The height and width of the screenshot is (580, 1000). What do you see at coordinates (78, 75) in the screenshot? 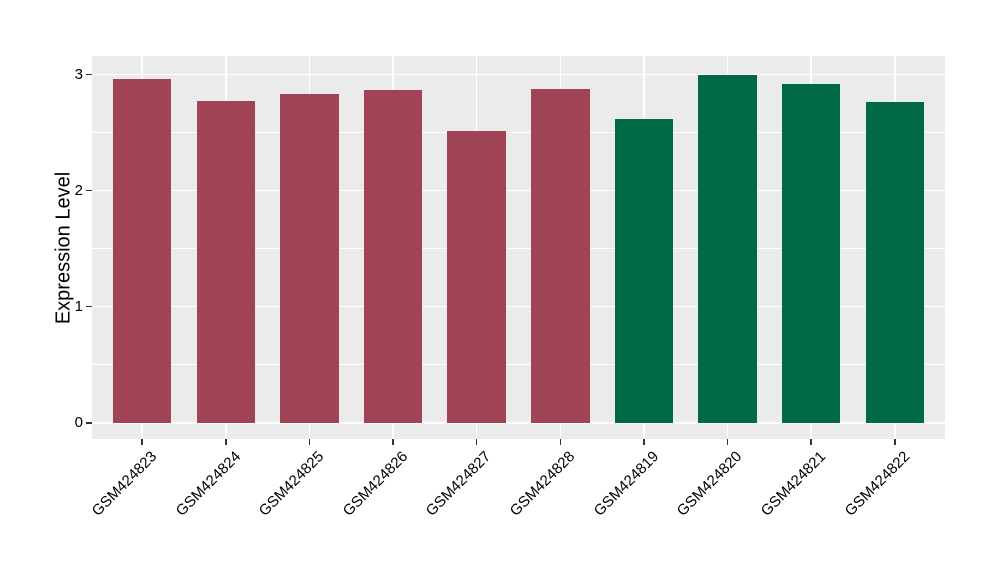
I see `y-tick-label: 3` at bounding box center [78, 75].